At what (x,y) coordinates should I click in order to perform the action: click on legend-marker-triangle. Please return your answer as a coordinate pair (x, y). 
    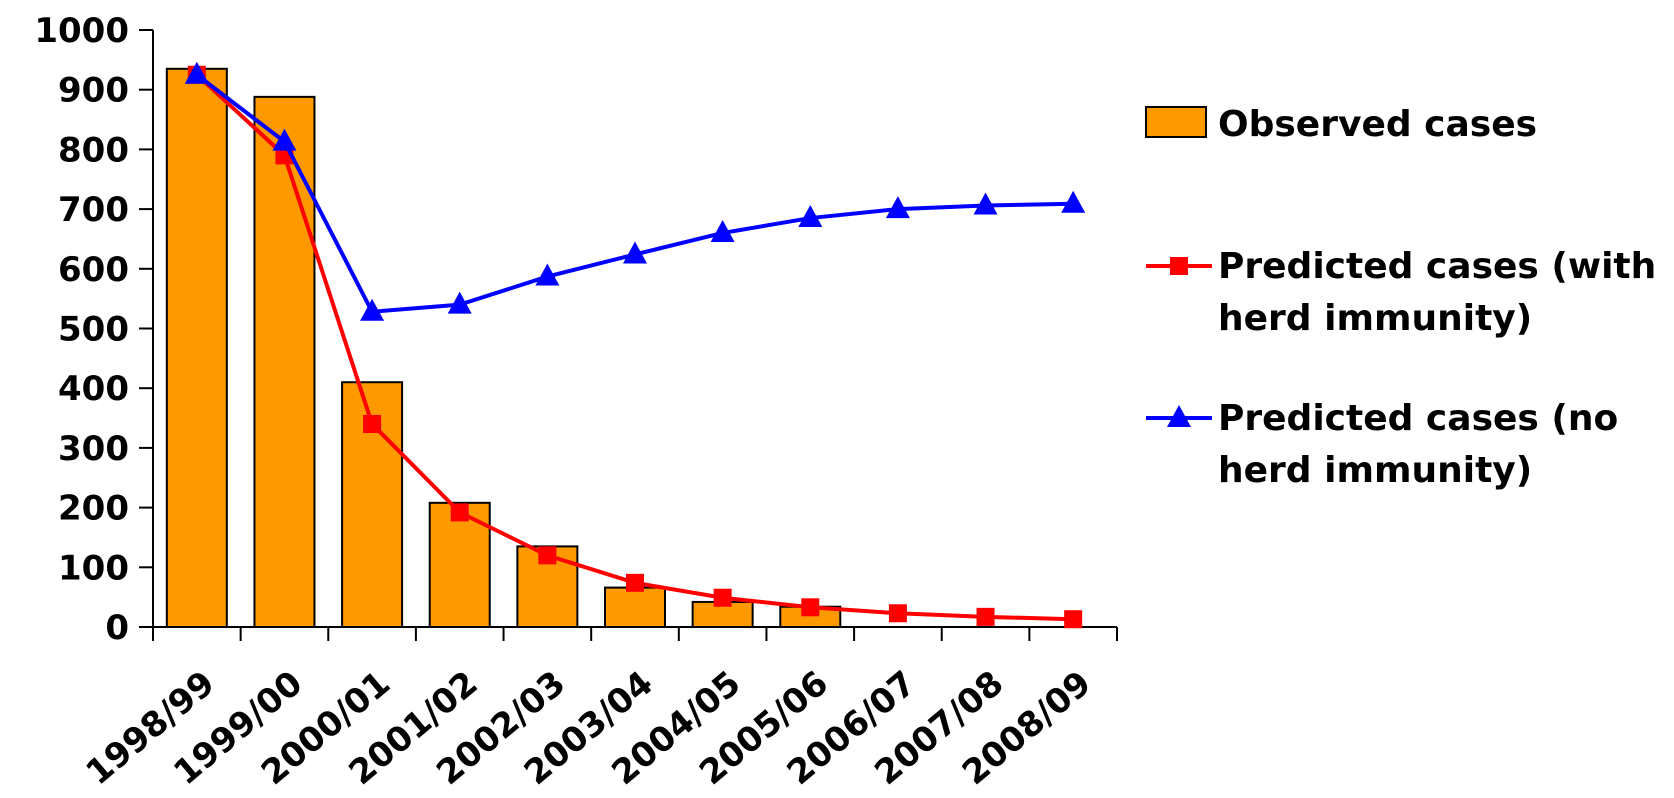
    Looking at the image, I should click on (1179, 416).